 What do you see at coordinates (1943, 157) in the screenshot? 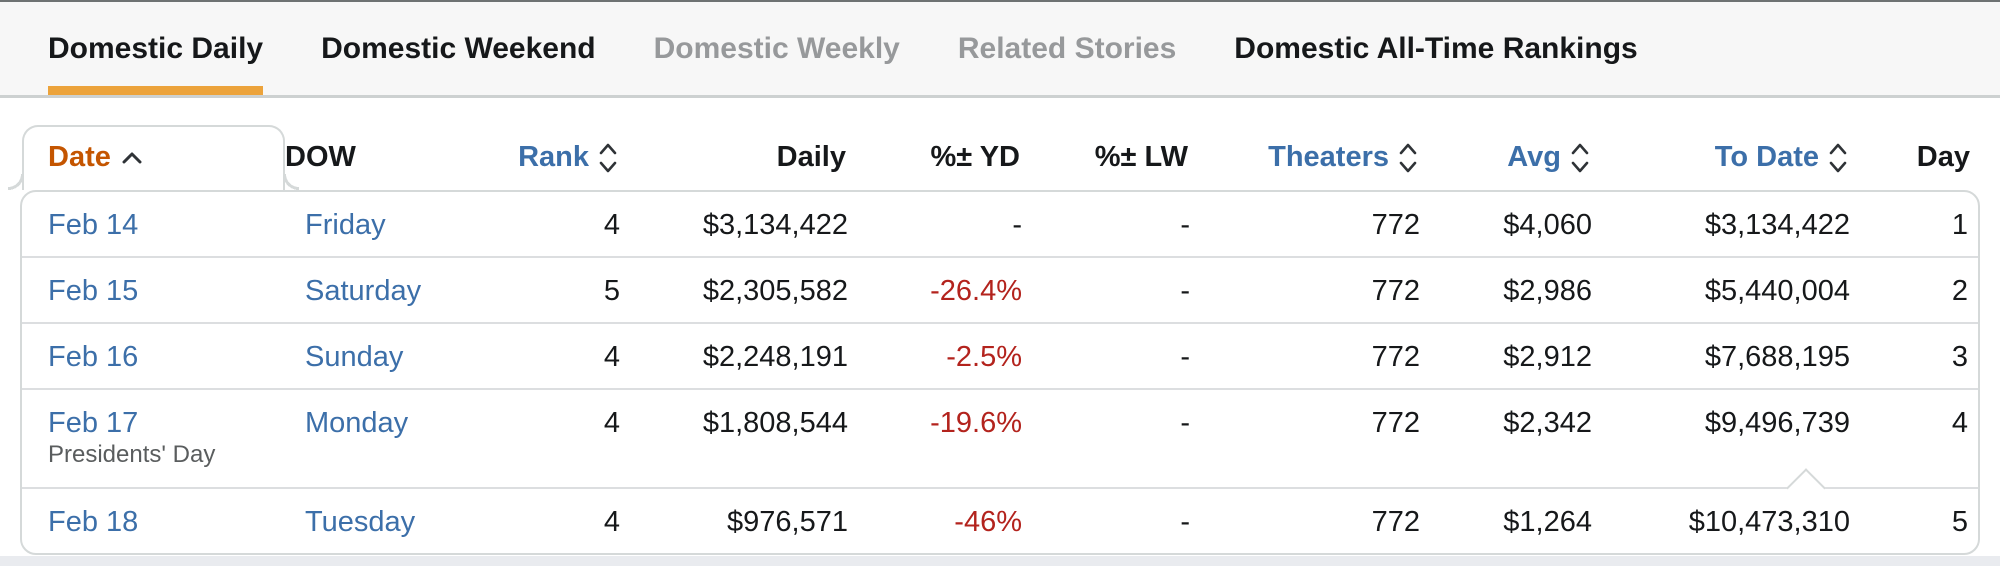
I see `column-header-day: Day` at bounding box center [1943, 157].